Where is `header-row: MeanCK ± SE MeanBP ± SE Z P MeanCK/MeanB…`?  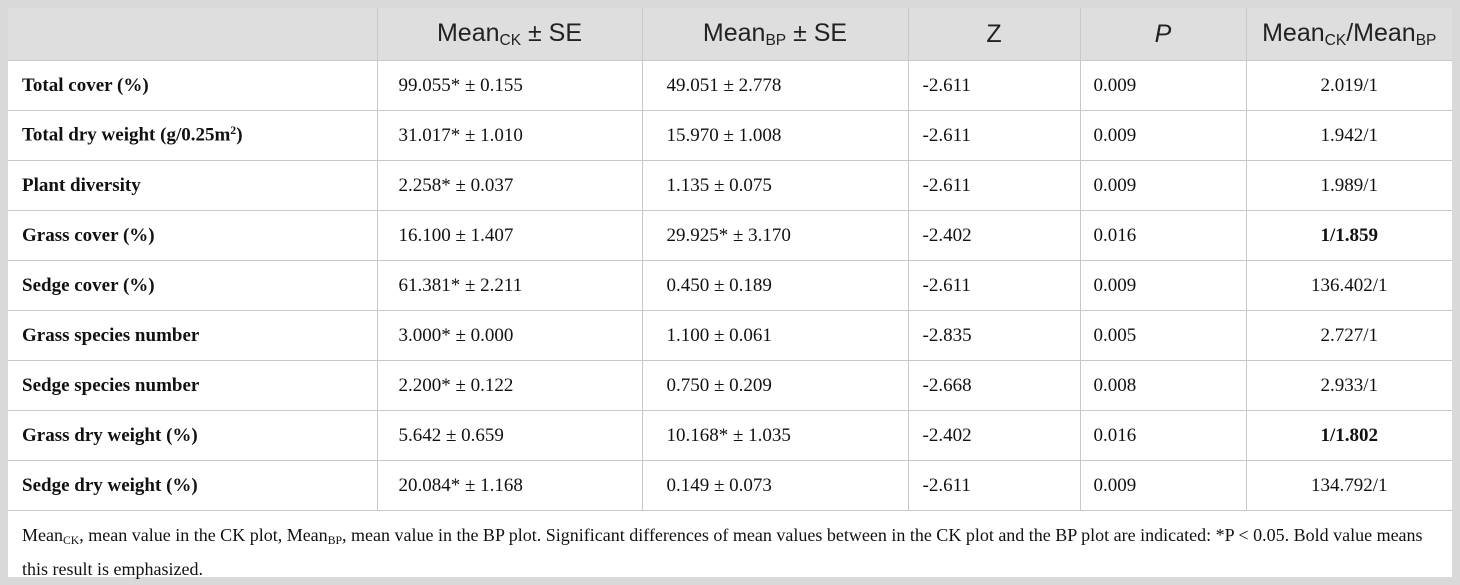
header-row: MeanCK ± SE MeanBP ± SE Z P MeanCK/MeanB… is located at coordinates (730, 34).